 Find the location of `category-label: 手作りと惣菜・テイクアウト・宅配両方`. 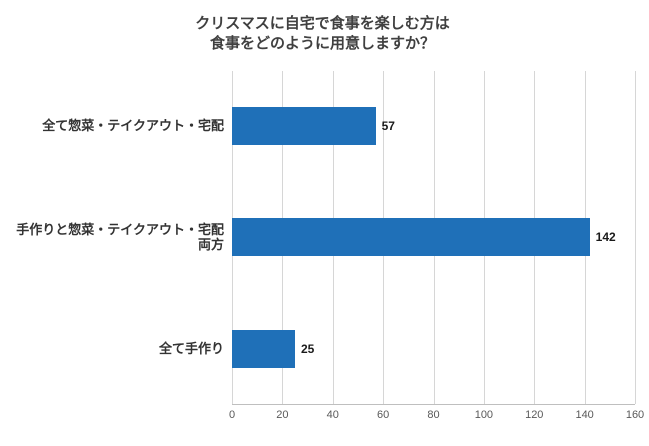

category-label: 手作りと惣菜・テイクアウト・宅配両方 is located at coordinates (120, 237).